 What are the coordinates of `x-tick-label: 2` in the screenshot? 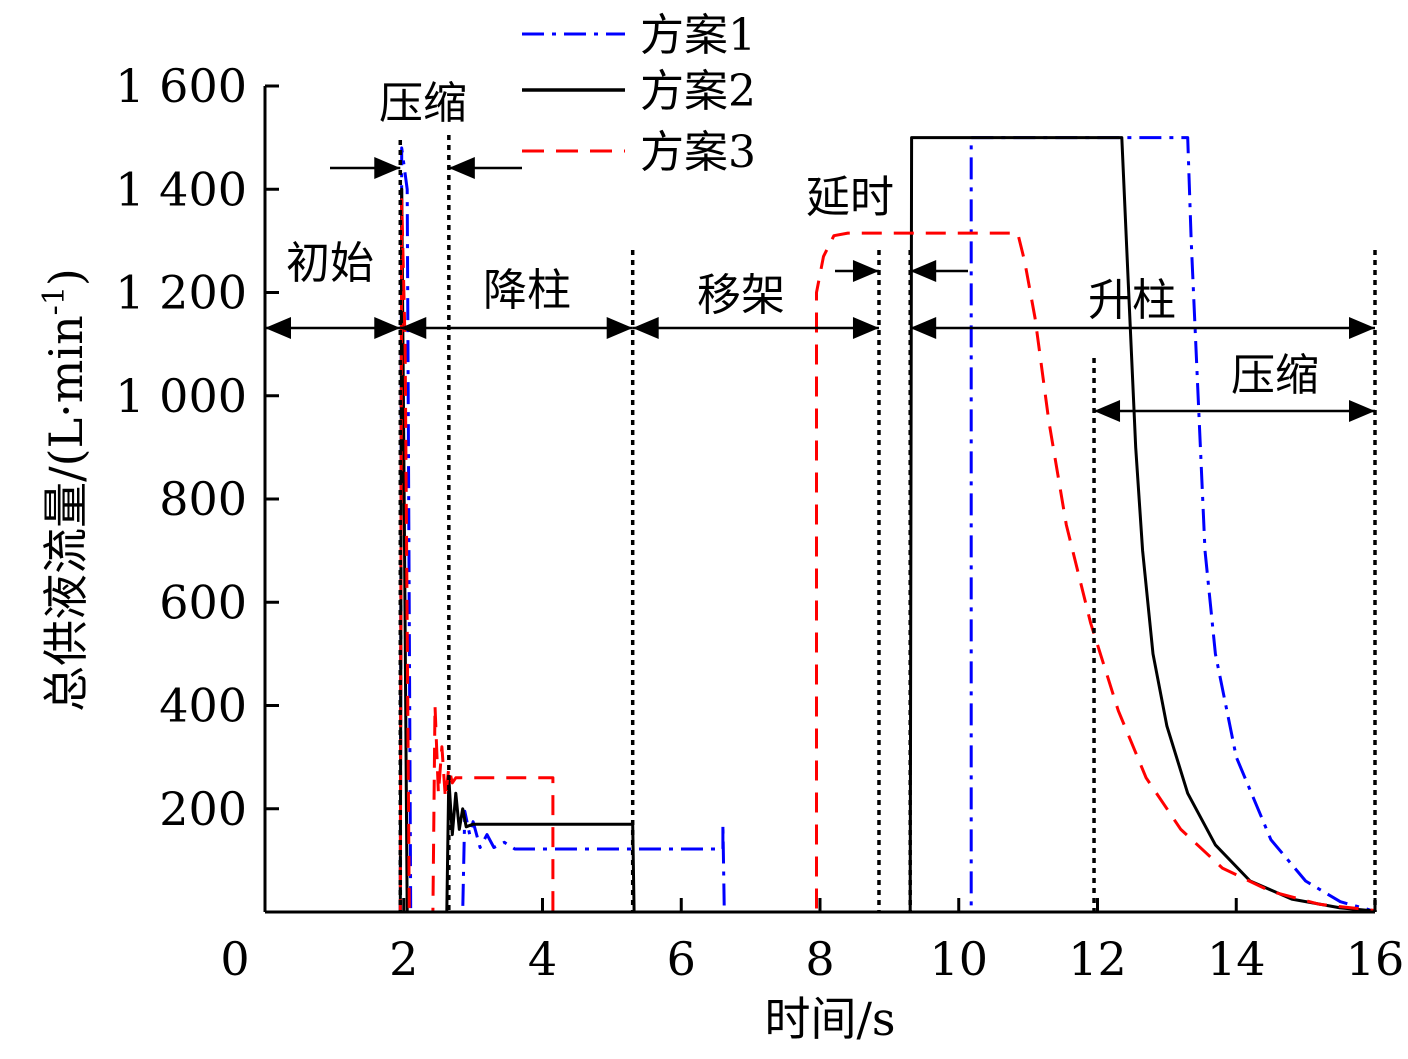 It's located at (403, 959).